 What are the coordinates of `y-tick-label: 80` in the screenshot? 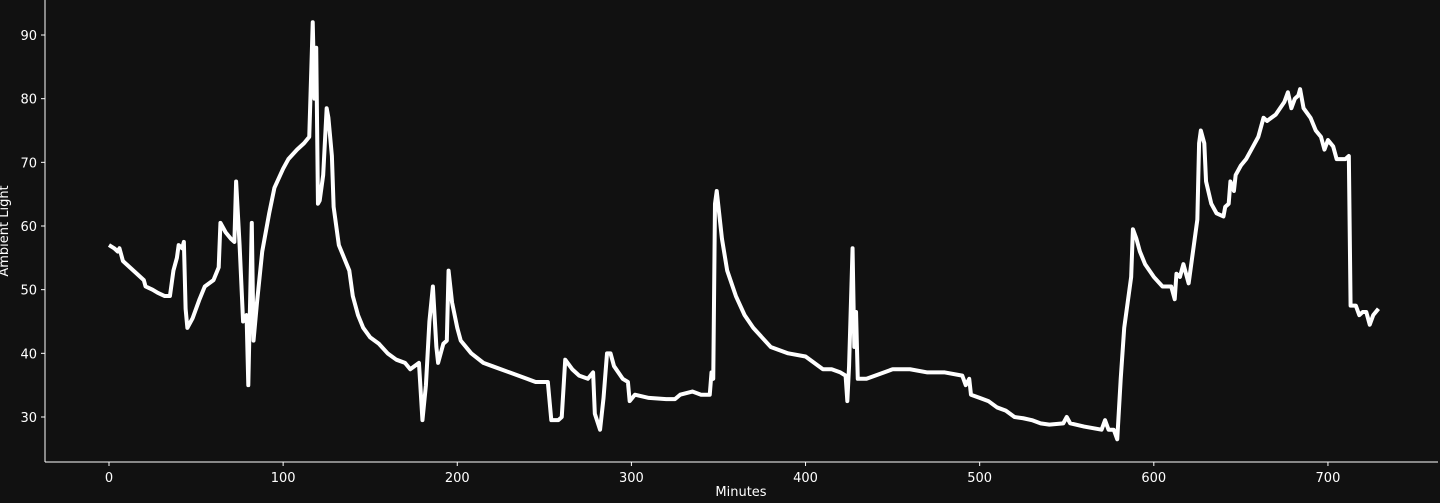 It's located at (28, 100).